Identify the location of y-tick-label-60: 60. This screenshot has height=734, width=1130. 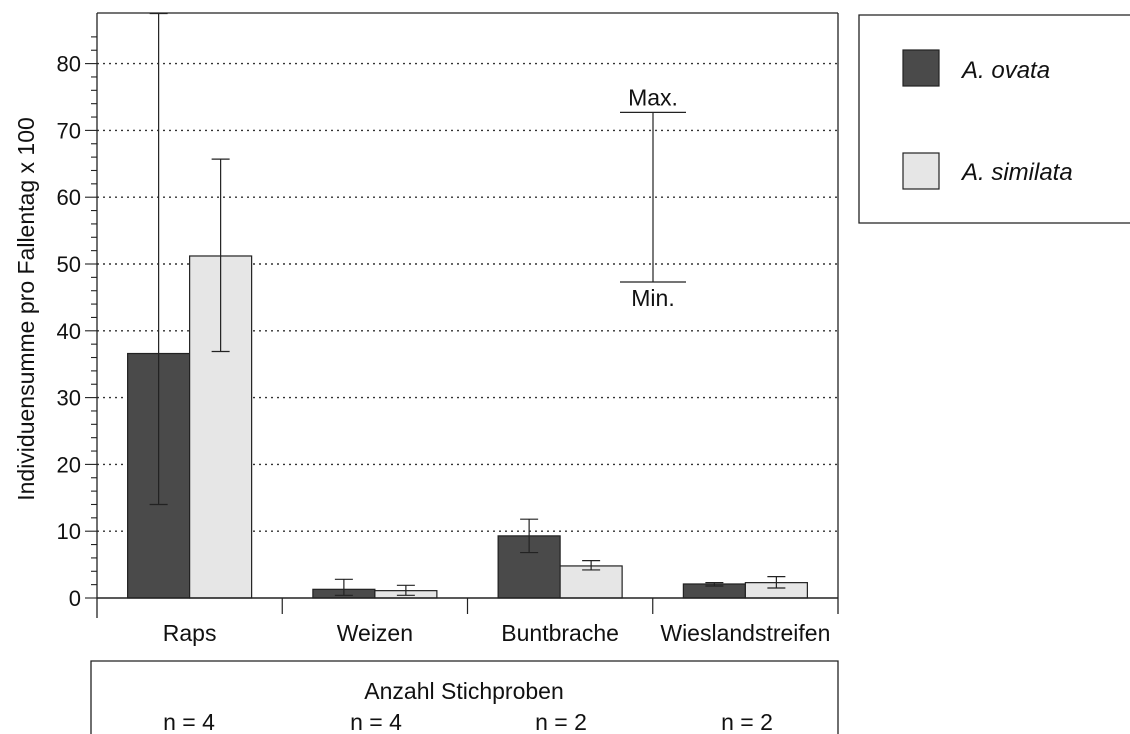
(69, 197).